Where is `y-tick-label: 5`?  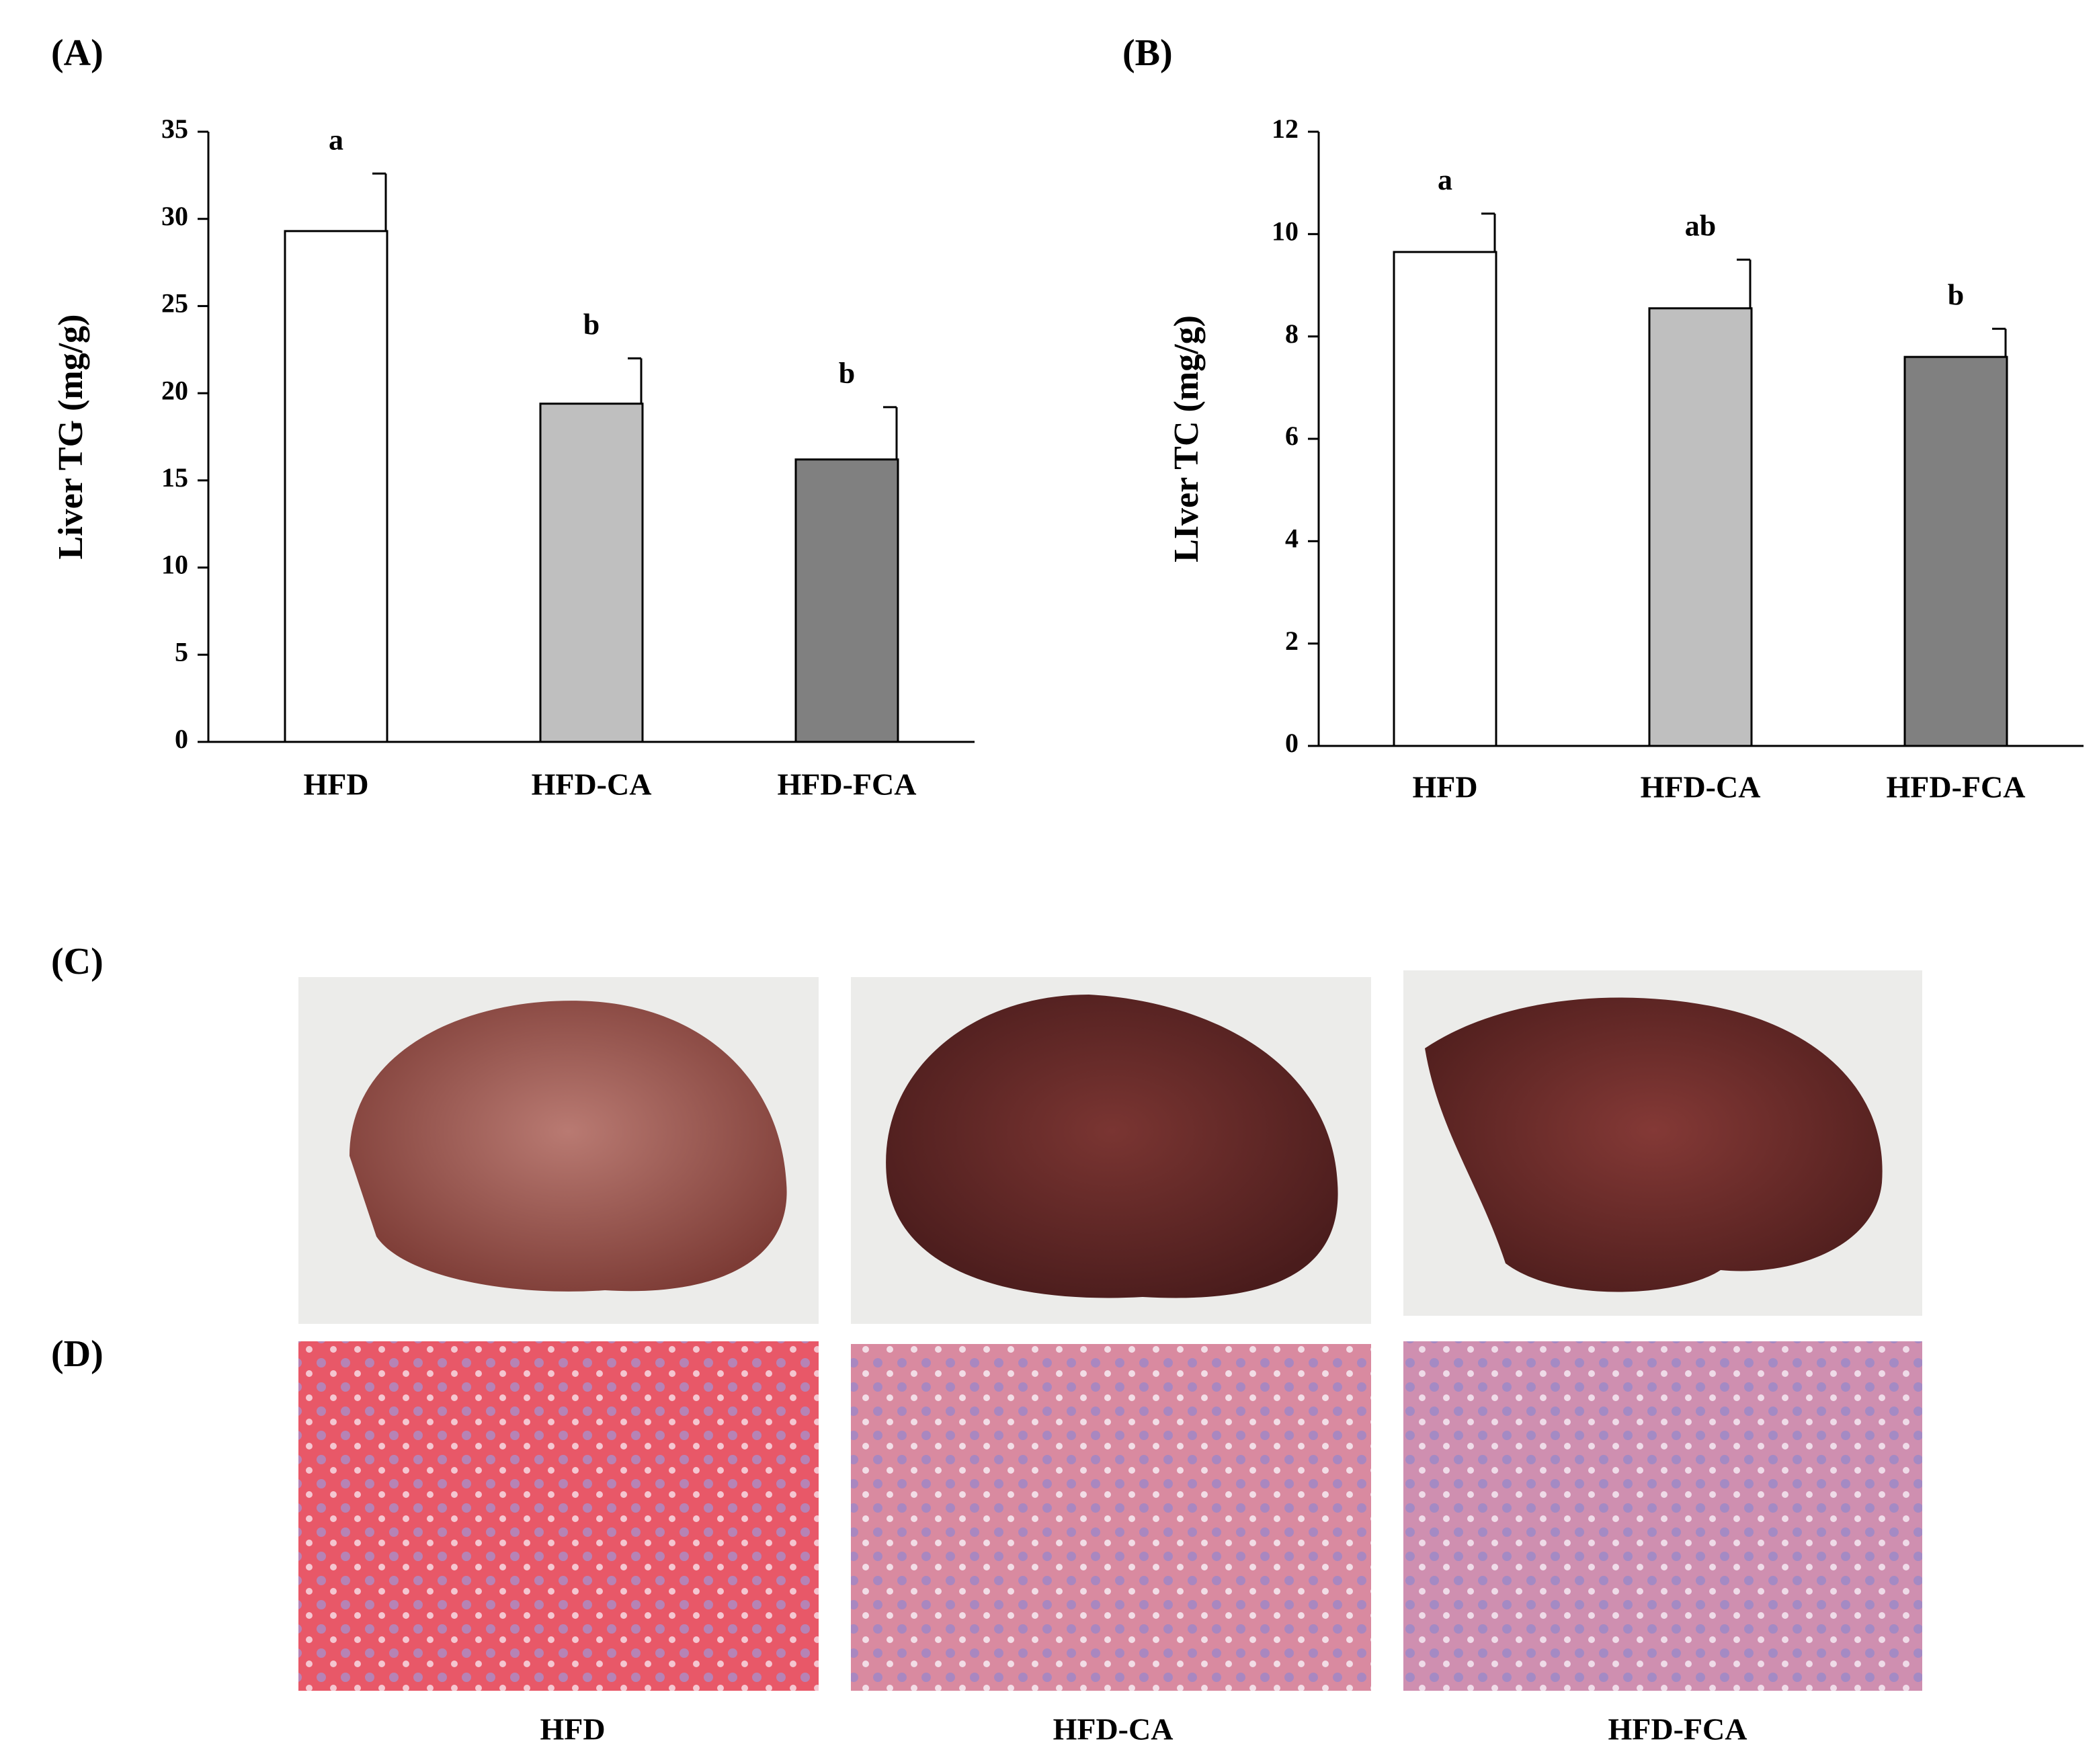 y-tick-label: 5 is located at coordinates (181, 651).